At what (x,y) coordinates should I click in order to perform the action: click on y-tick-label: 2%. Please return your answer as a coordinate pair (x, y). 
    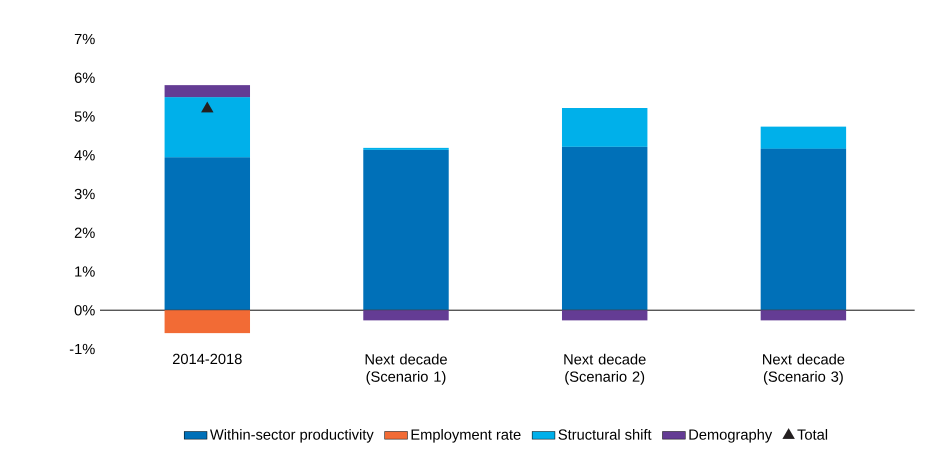
    Looking at the image, I should click on (84, 233).